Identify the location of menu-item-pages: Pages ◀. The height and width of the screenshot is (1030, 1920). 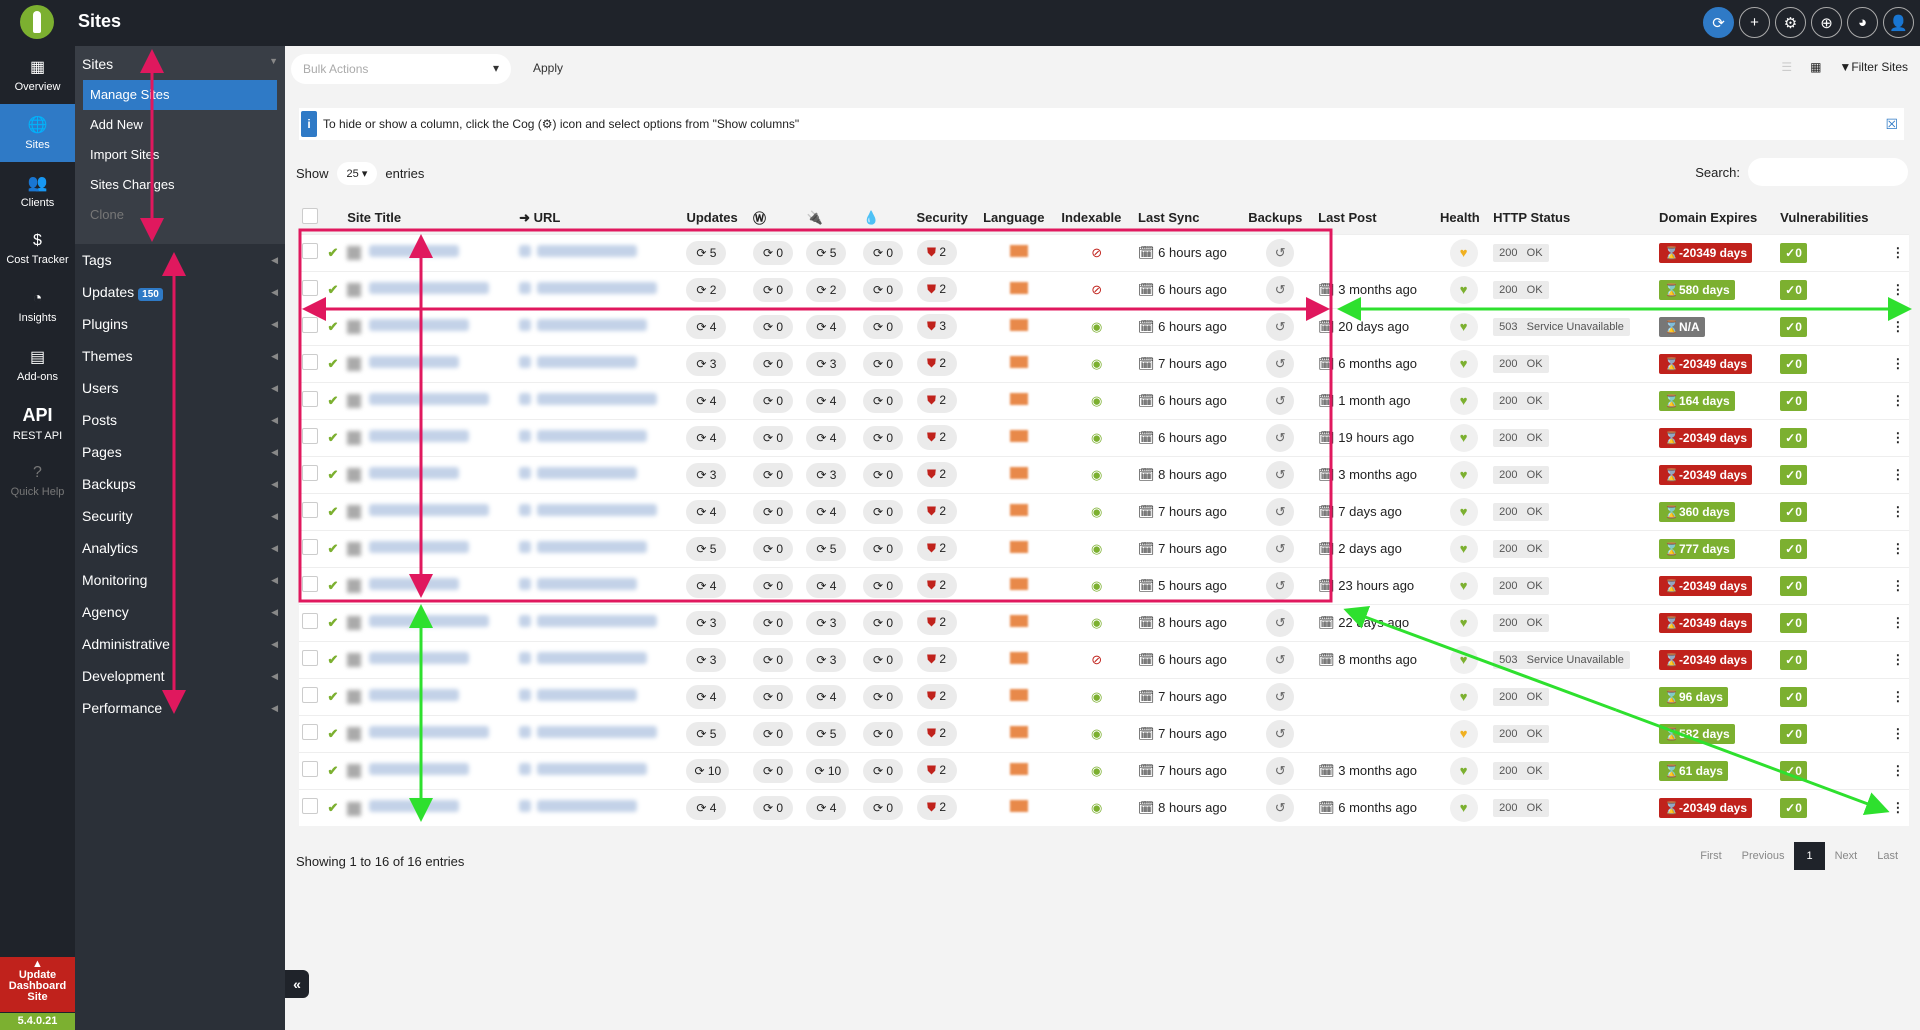
(180, 452).